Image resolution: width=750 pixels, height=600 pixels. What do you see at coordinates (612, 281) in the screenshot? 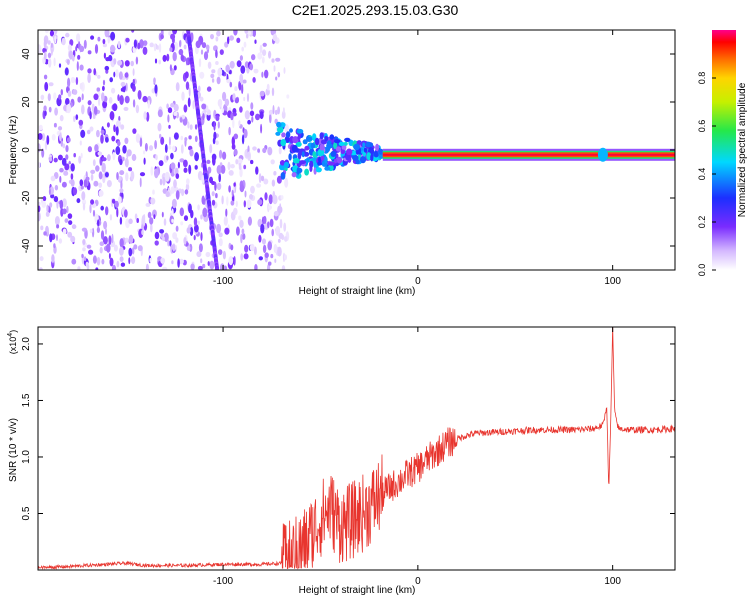
I see `x-tick-label: 100` at bounding box center [612, 281].